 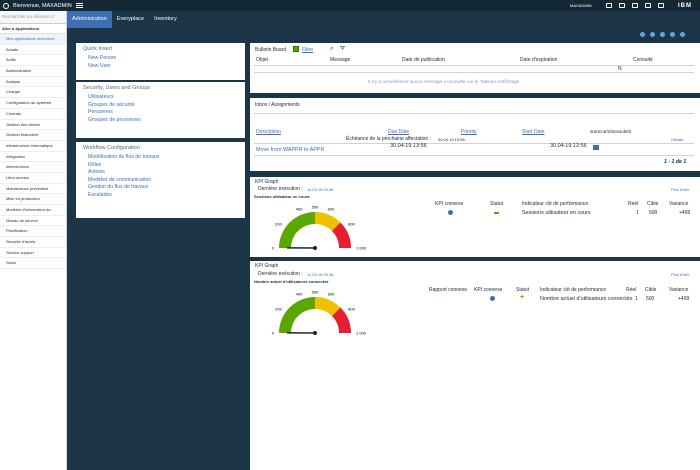 What do you see at coordinates (33, 114) in the screenshot?
I see `nav-item: Contrats` at bounding box center [33, 114].